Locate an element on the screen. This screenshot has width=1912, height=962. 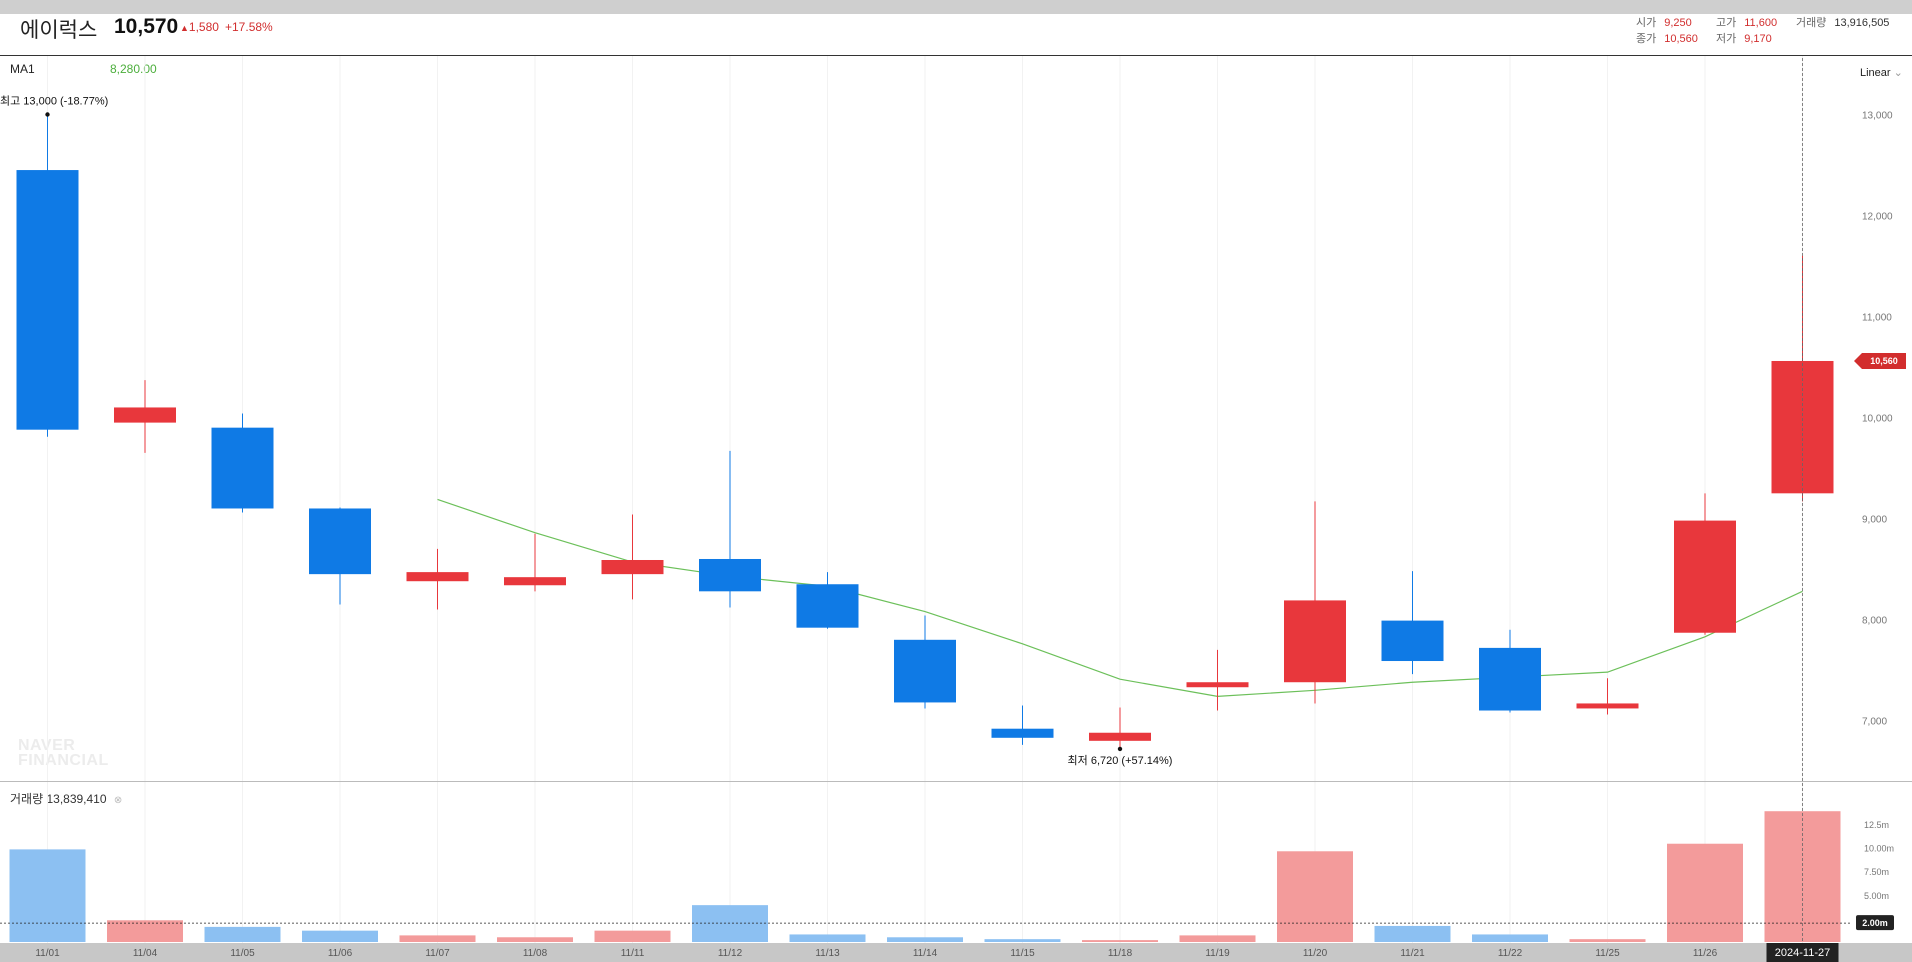
close-label: 종가 is located at coordinates (1646, 39).